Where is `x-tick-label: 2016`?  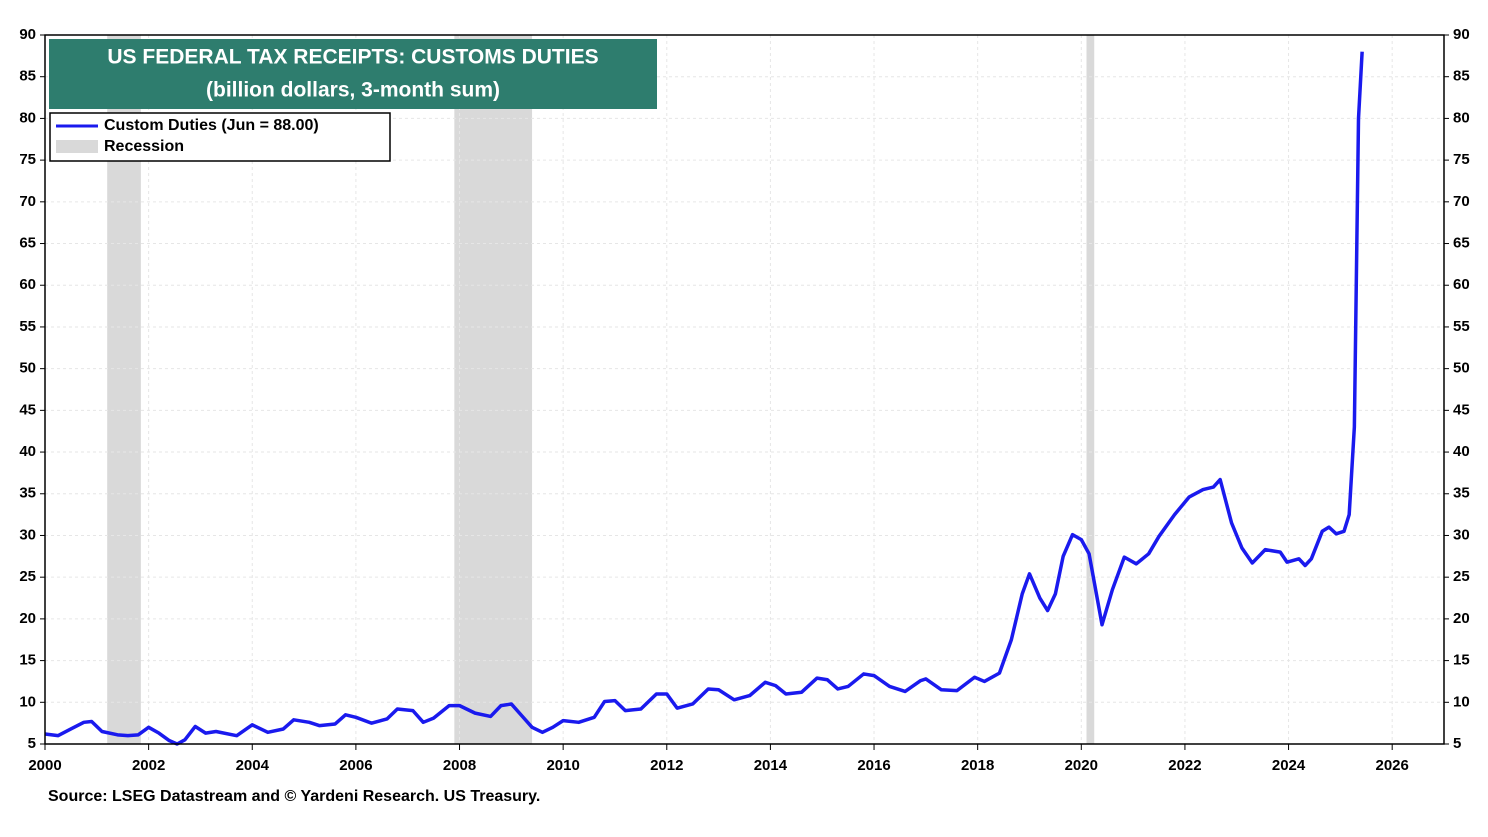 x-tick-label: 2016 is located at coordinates (873, 765).